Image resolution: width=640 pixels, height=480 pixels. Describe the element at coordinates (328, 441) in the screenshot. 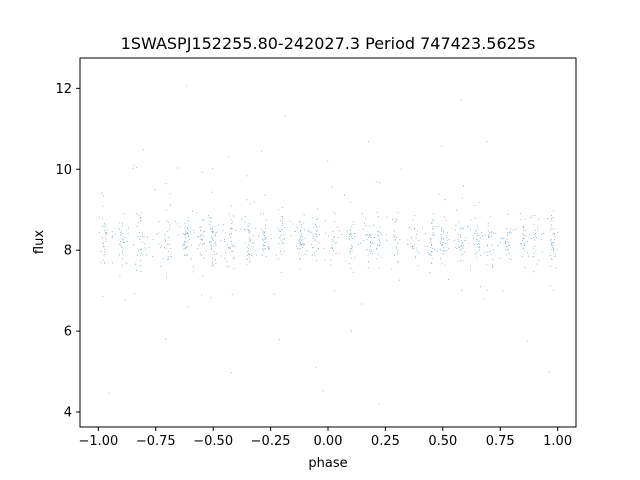

I see `x-tick-label: 0.00` at that location.